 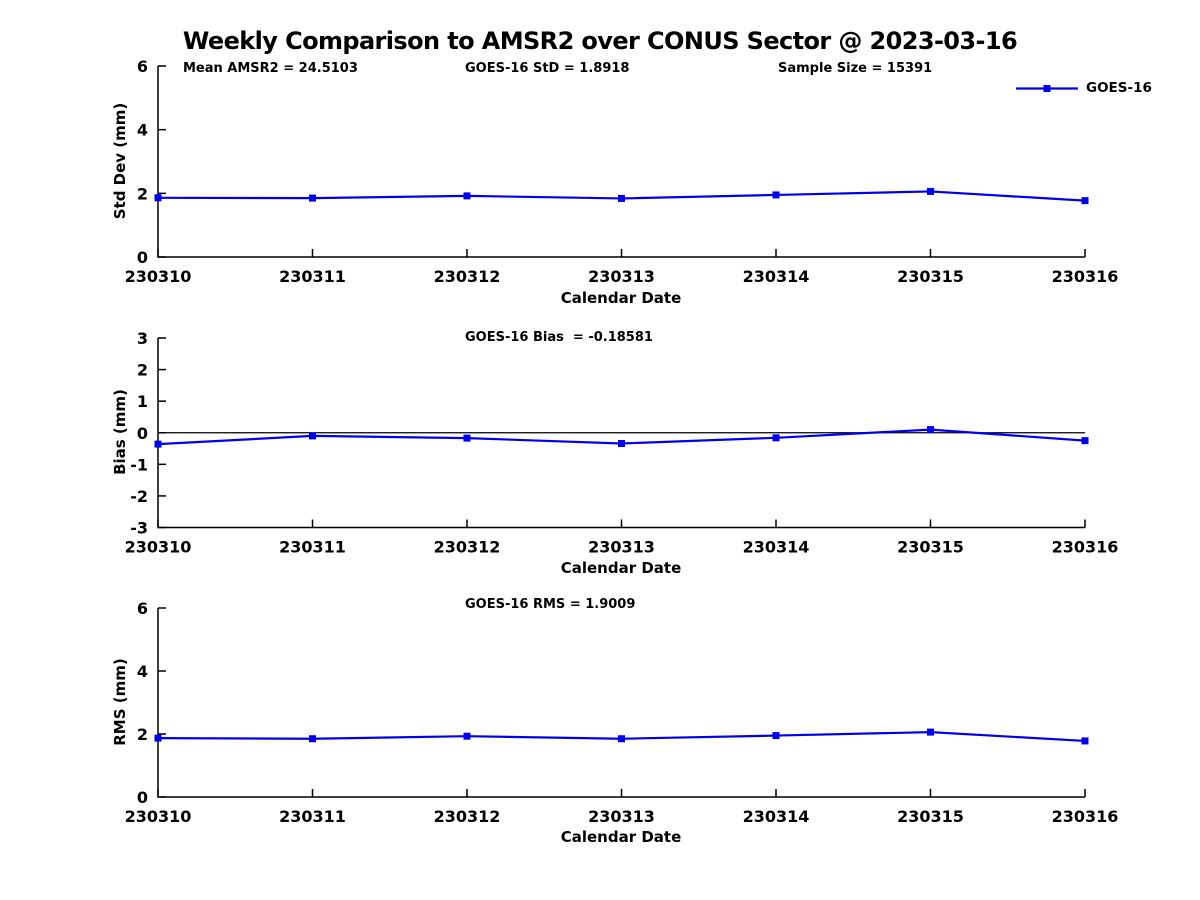 What do you see at coordinates (120, 161) in the screenshot?
I see `yaxis-label-stddev: Std Dev (mm)` at bounding box center [120, 161].